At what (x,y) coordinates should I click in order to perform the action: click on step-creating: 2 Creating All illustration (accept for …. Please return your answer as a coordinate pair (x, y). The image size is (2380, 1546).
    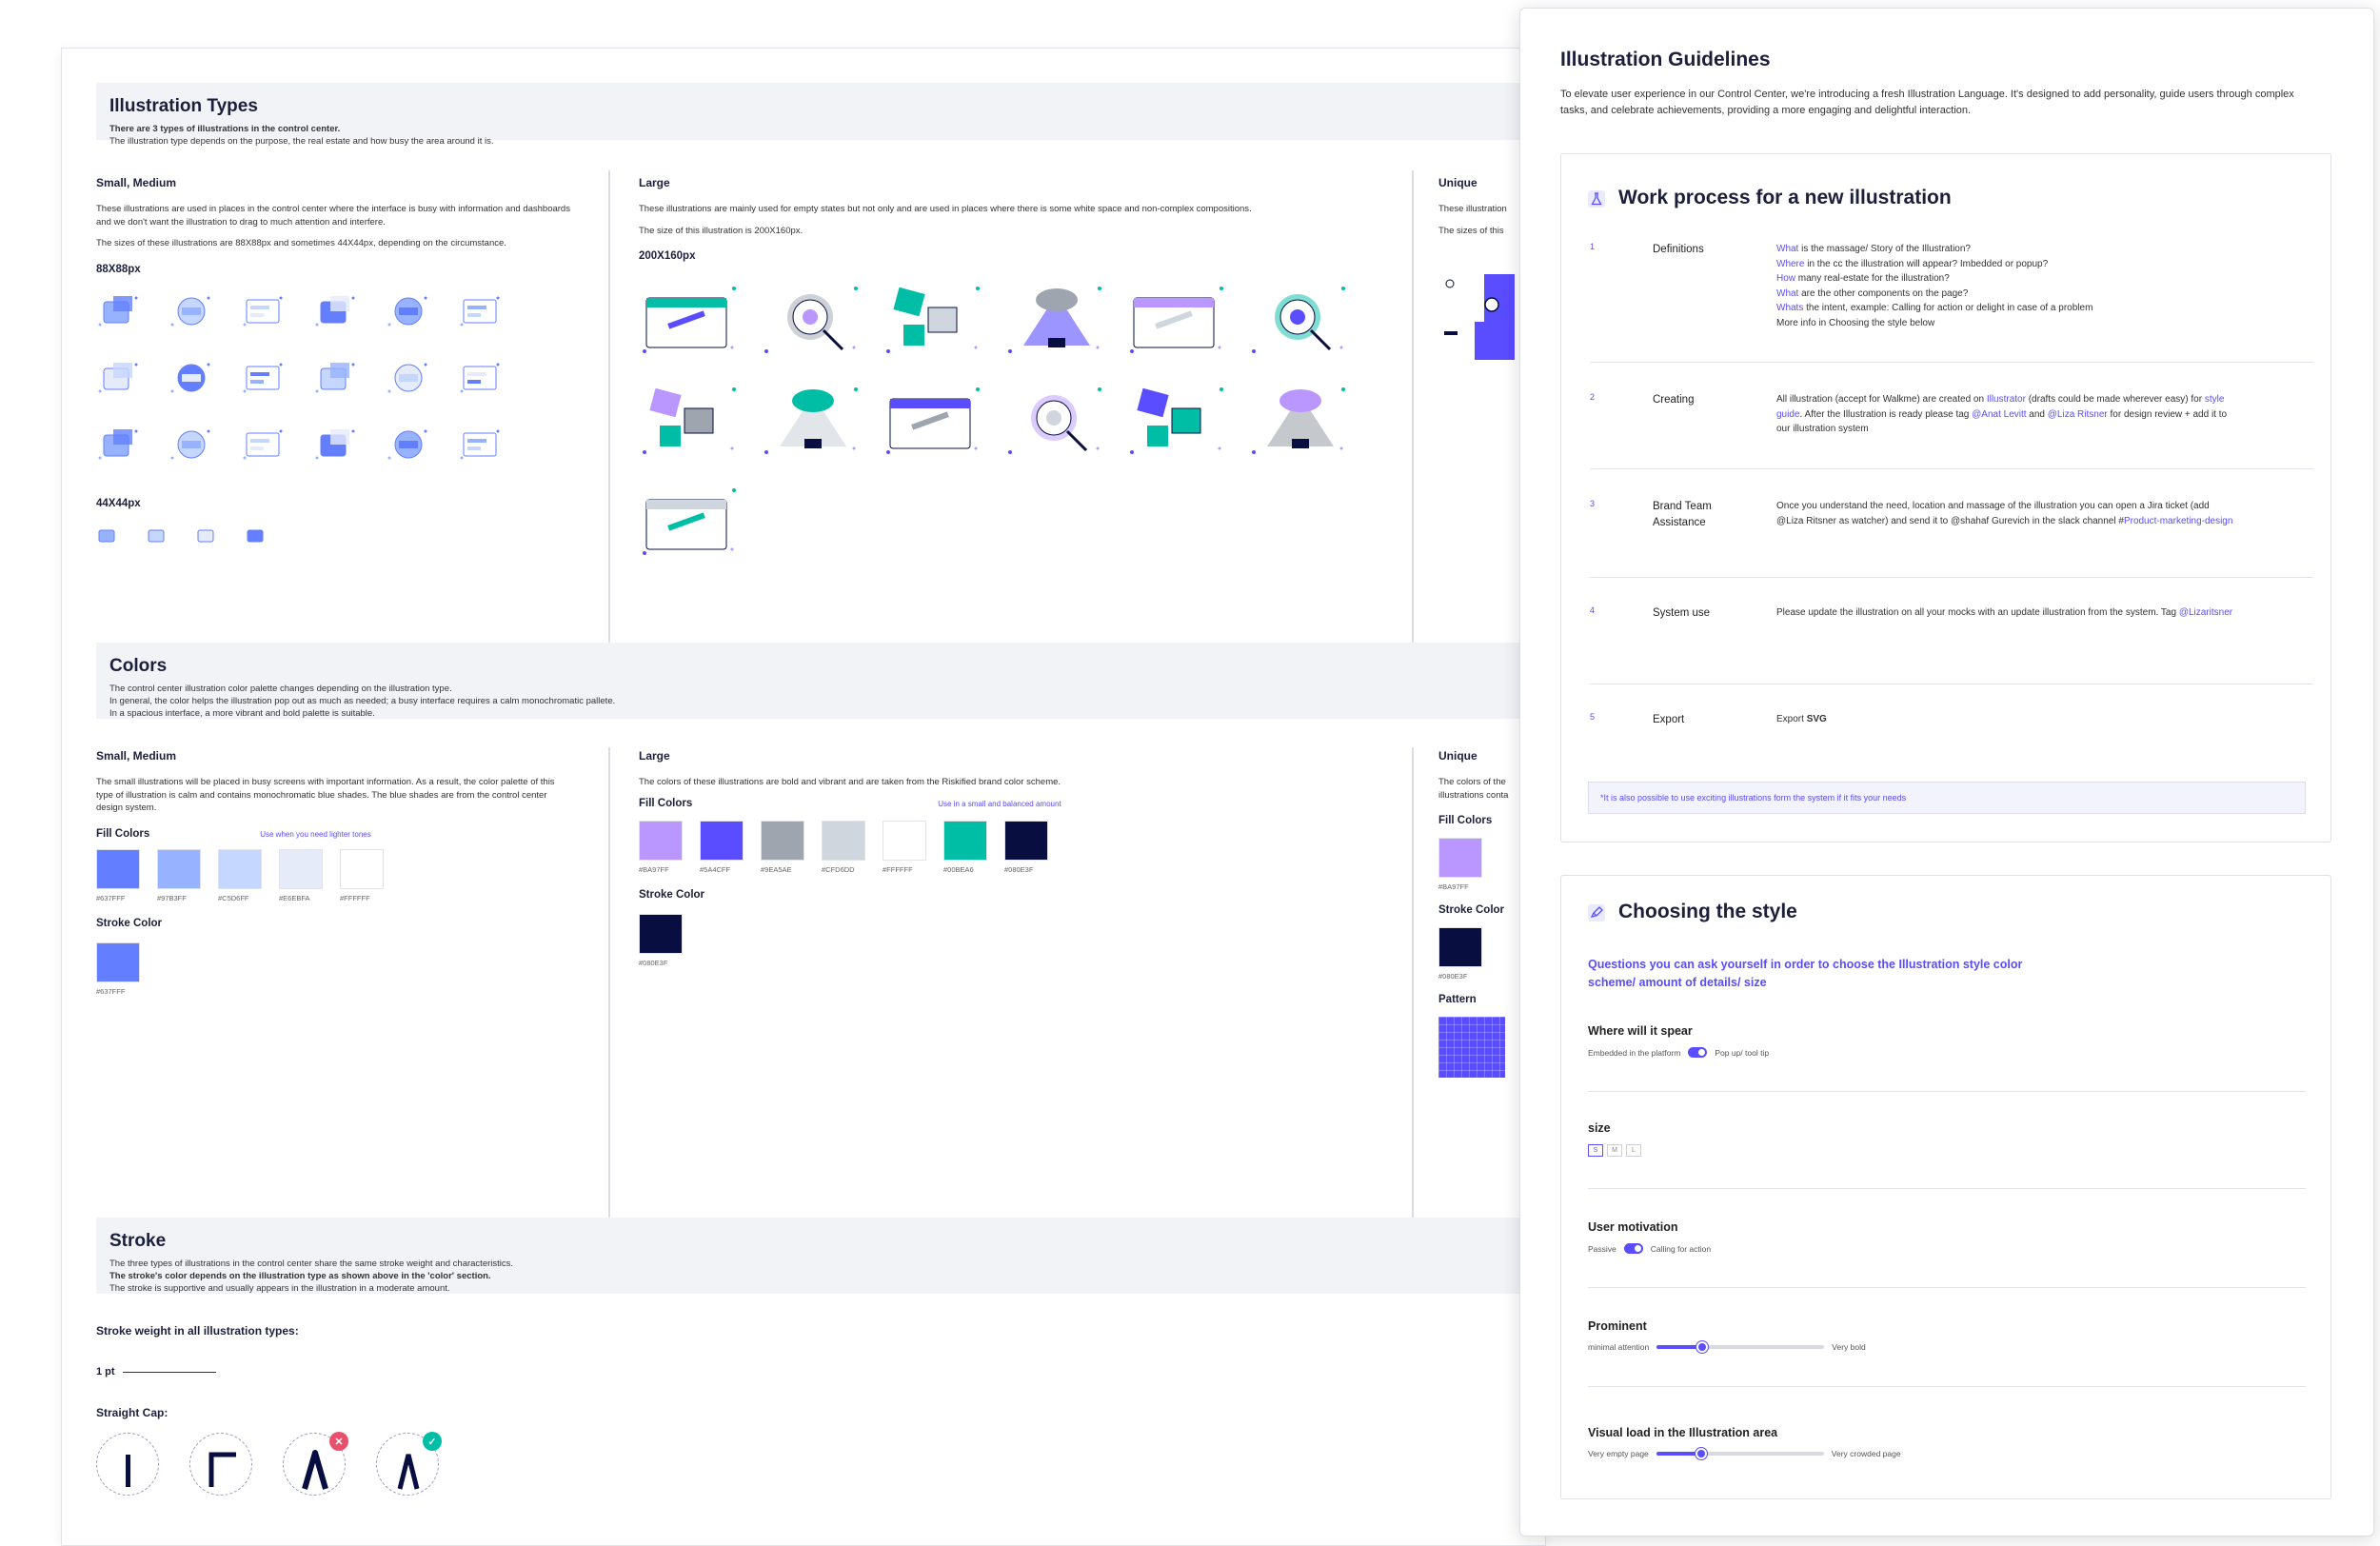
    Looking at the image, I should click on (1951, 439).